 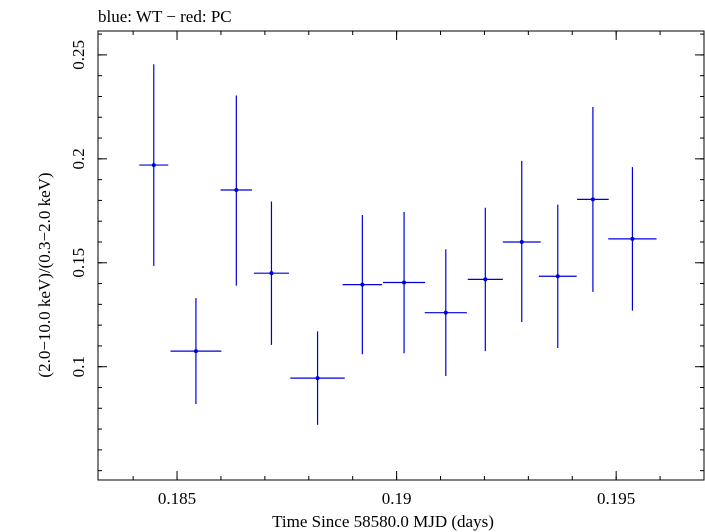 I want to click on x-tick-label: 0.19, so click(x=397, y=498).